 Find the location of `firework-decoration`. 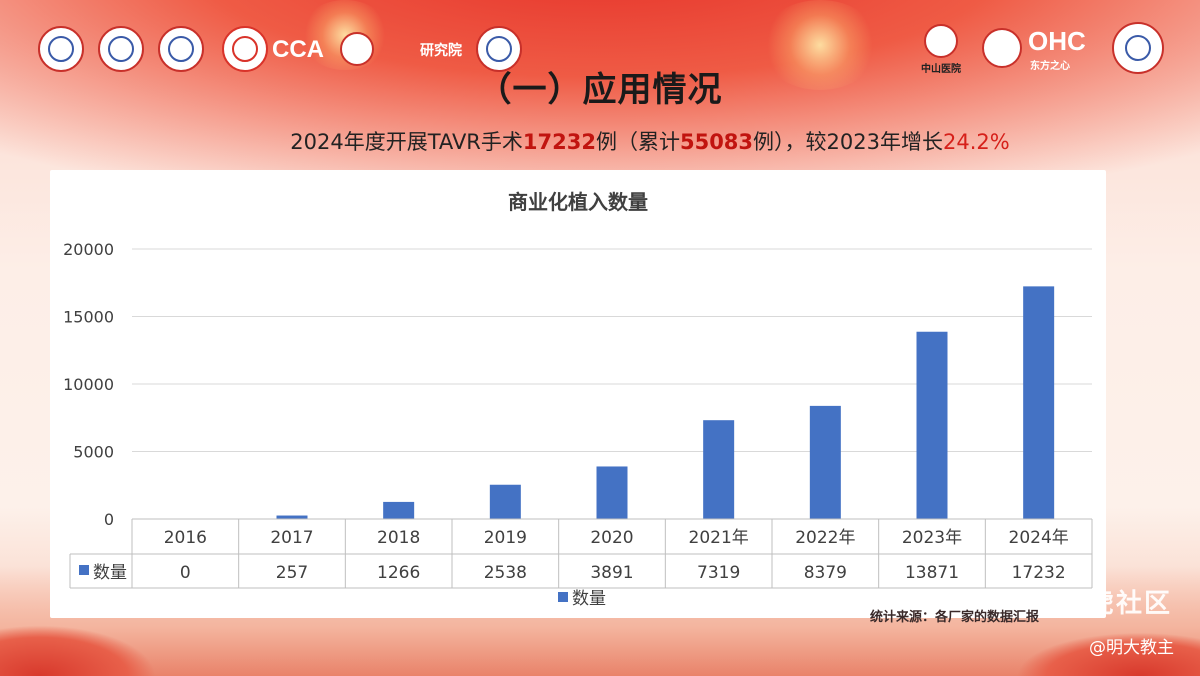

firework-decoration is located at coordinates (820, 45).